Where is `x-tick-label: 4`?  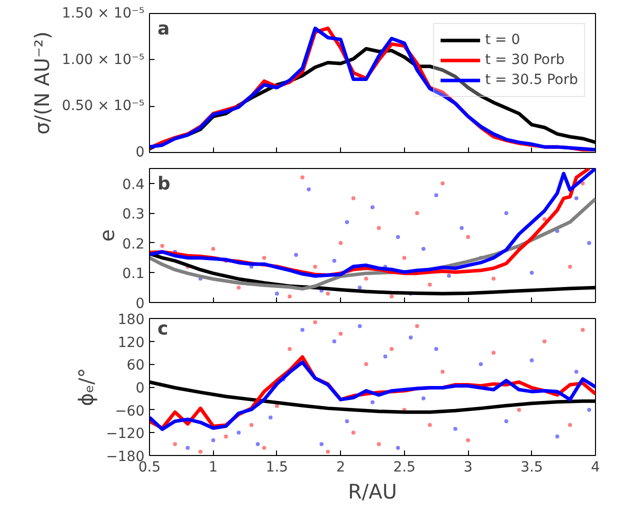
x-tick-label: 4 is located at coordinates (595, 468).